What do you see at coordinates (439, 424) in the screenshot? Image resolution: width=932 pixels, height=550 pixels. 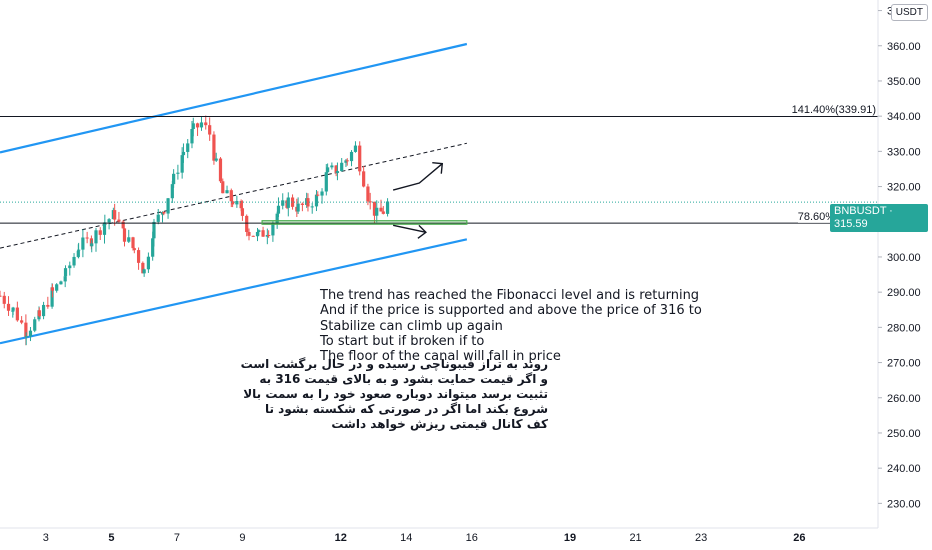 I see `annotation-line: کف کانال قیمتی ریزش خواهد داشت` at bounding box center [439, 424].